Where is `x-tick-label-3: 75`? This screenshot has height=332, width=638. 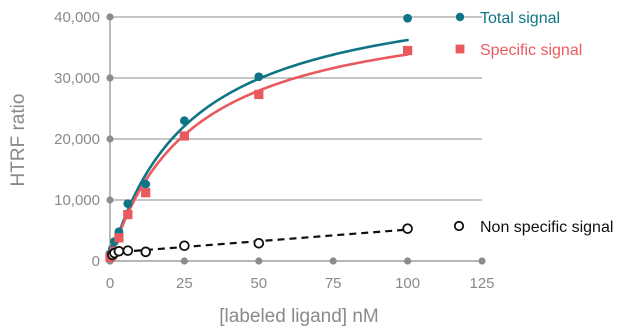 x-tick-label-3: 75 is located at coordinates (333, 283).